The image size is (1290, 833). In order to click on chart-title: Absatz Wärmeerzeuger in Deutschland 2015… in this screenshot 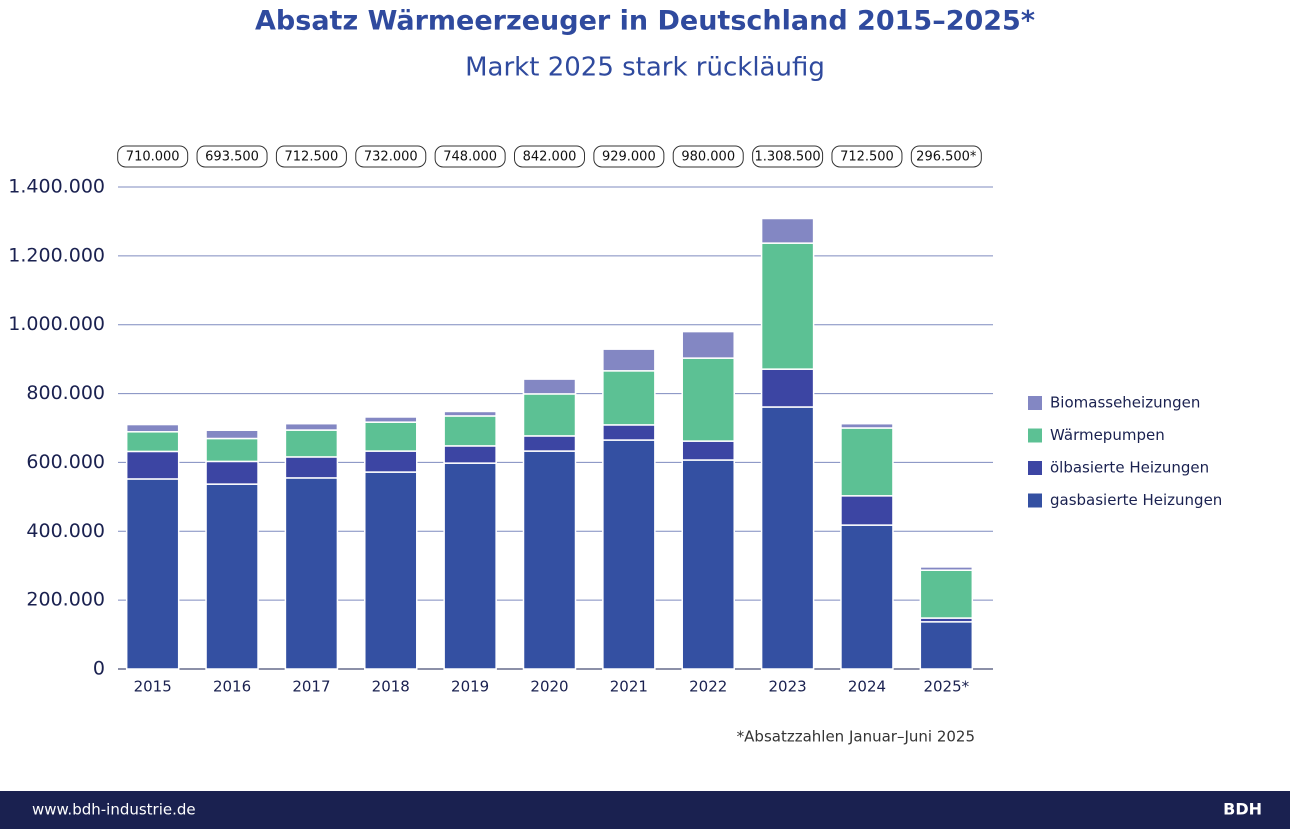, I will do `click(645, 21)`.